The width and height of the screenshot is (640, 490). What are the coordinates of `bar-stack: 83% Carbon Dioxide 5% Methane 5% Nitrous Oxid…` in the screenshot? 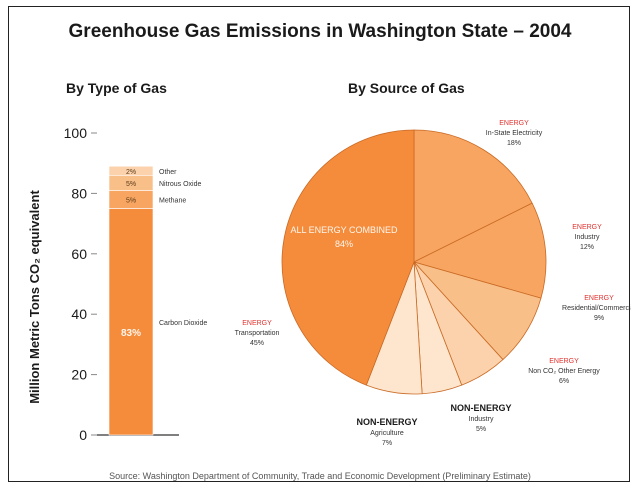 It's located at (157, 300).